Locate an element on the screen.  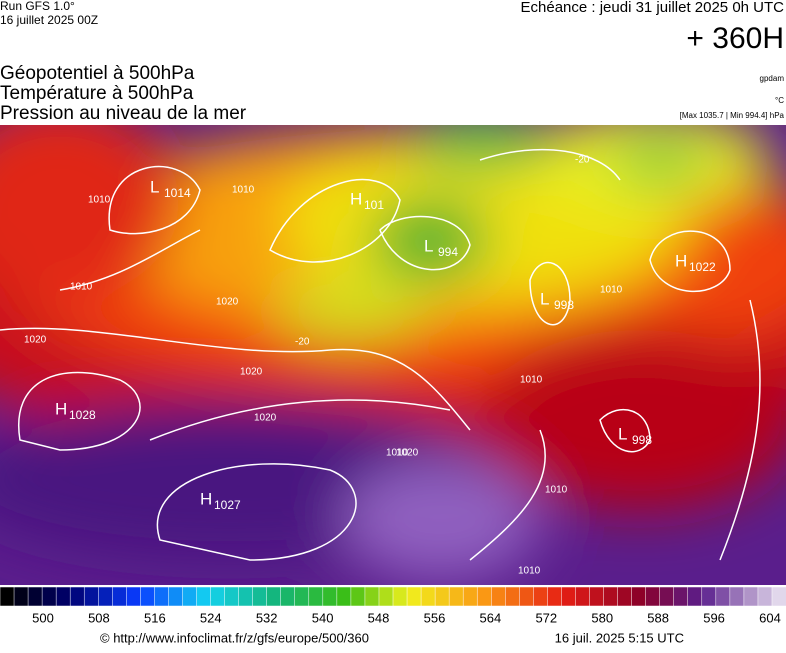
colorbar-label: 564 is located at coordinates (491, 617).